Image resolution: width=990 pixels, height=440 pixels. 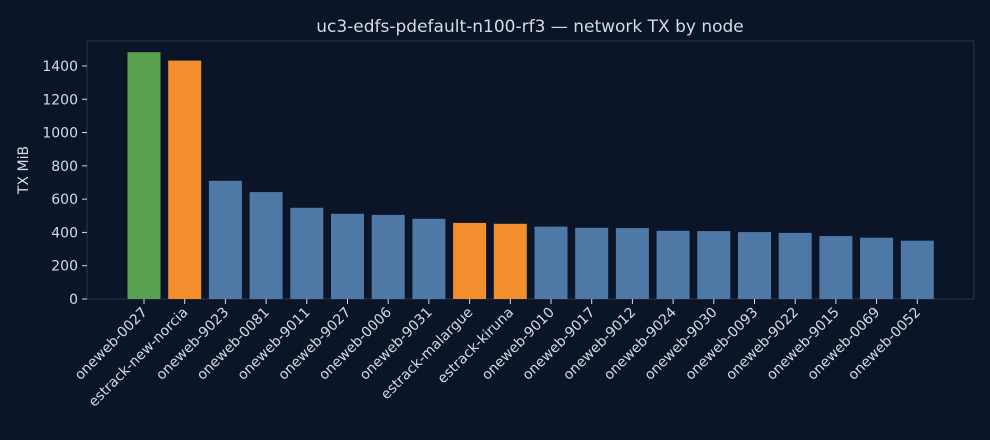 I want to click on y-tick-label: 800, so click(x=64, y=167).